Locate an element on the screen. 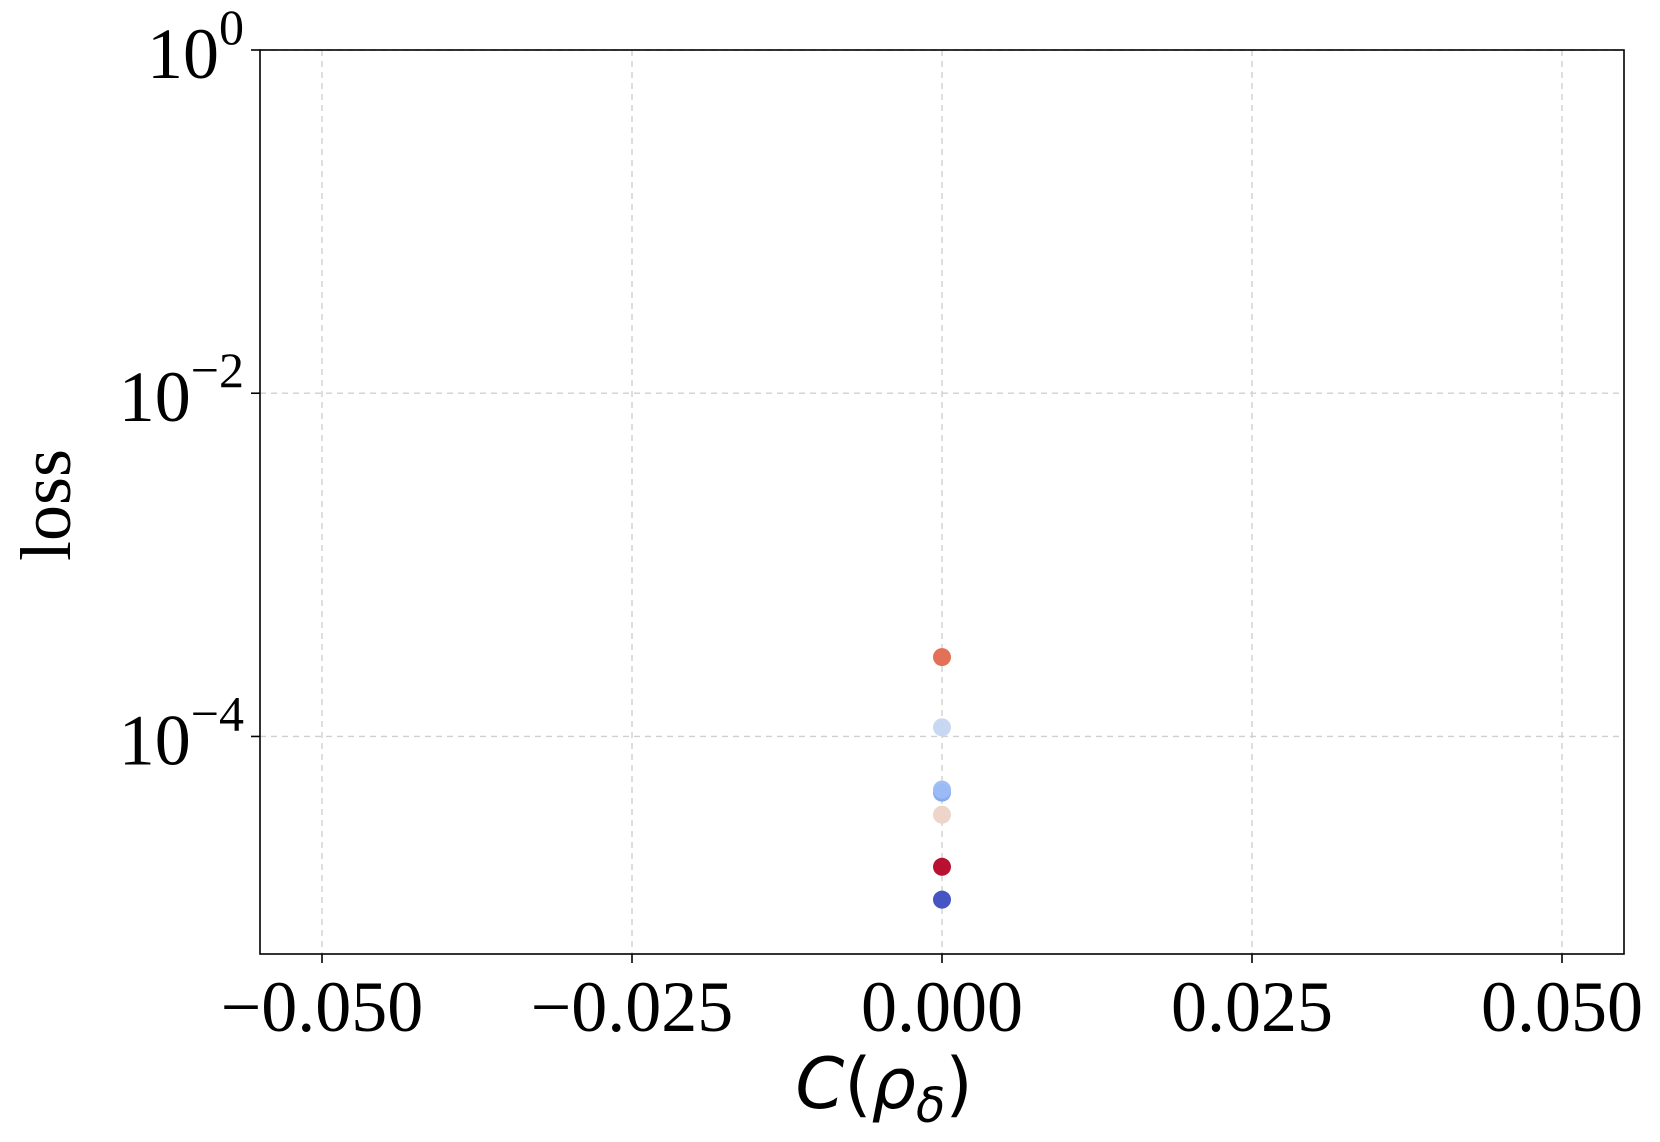 Image resolution: width=1660 pixels, height=1142 pixels. y-tick-exponent: −2 is located at coordinates (217, 370).